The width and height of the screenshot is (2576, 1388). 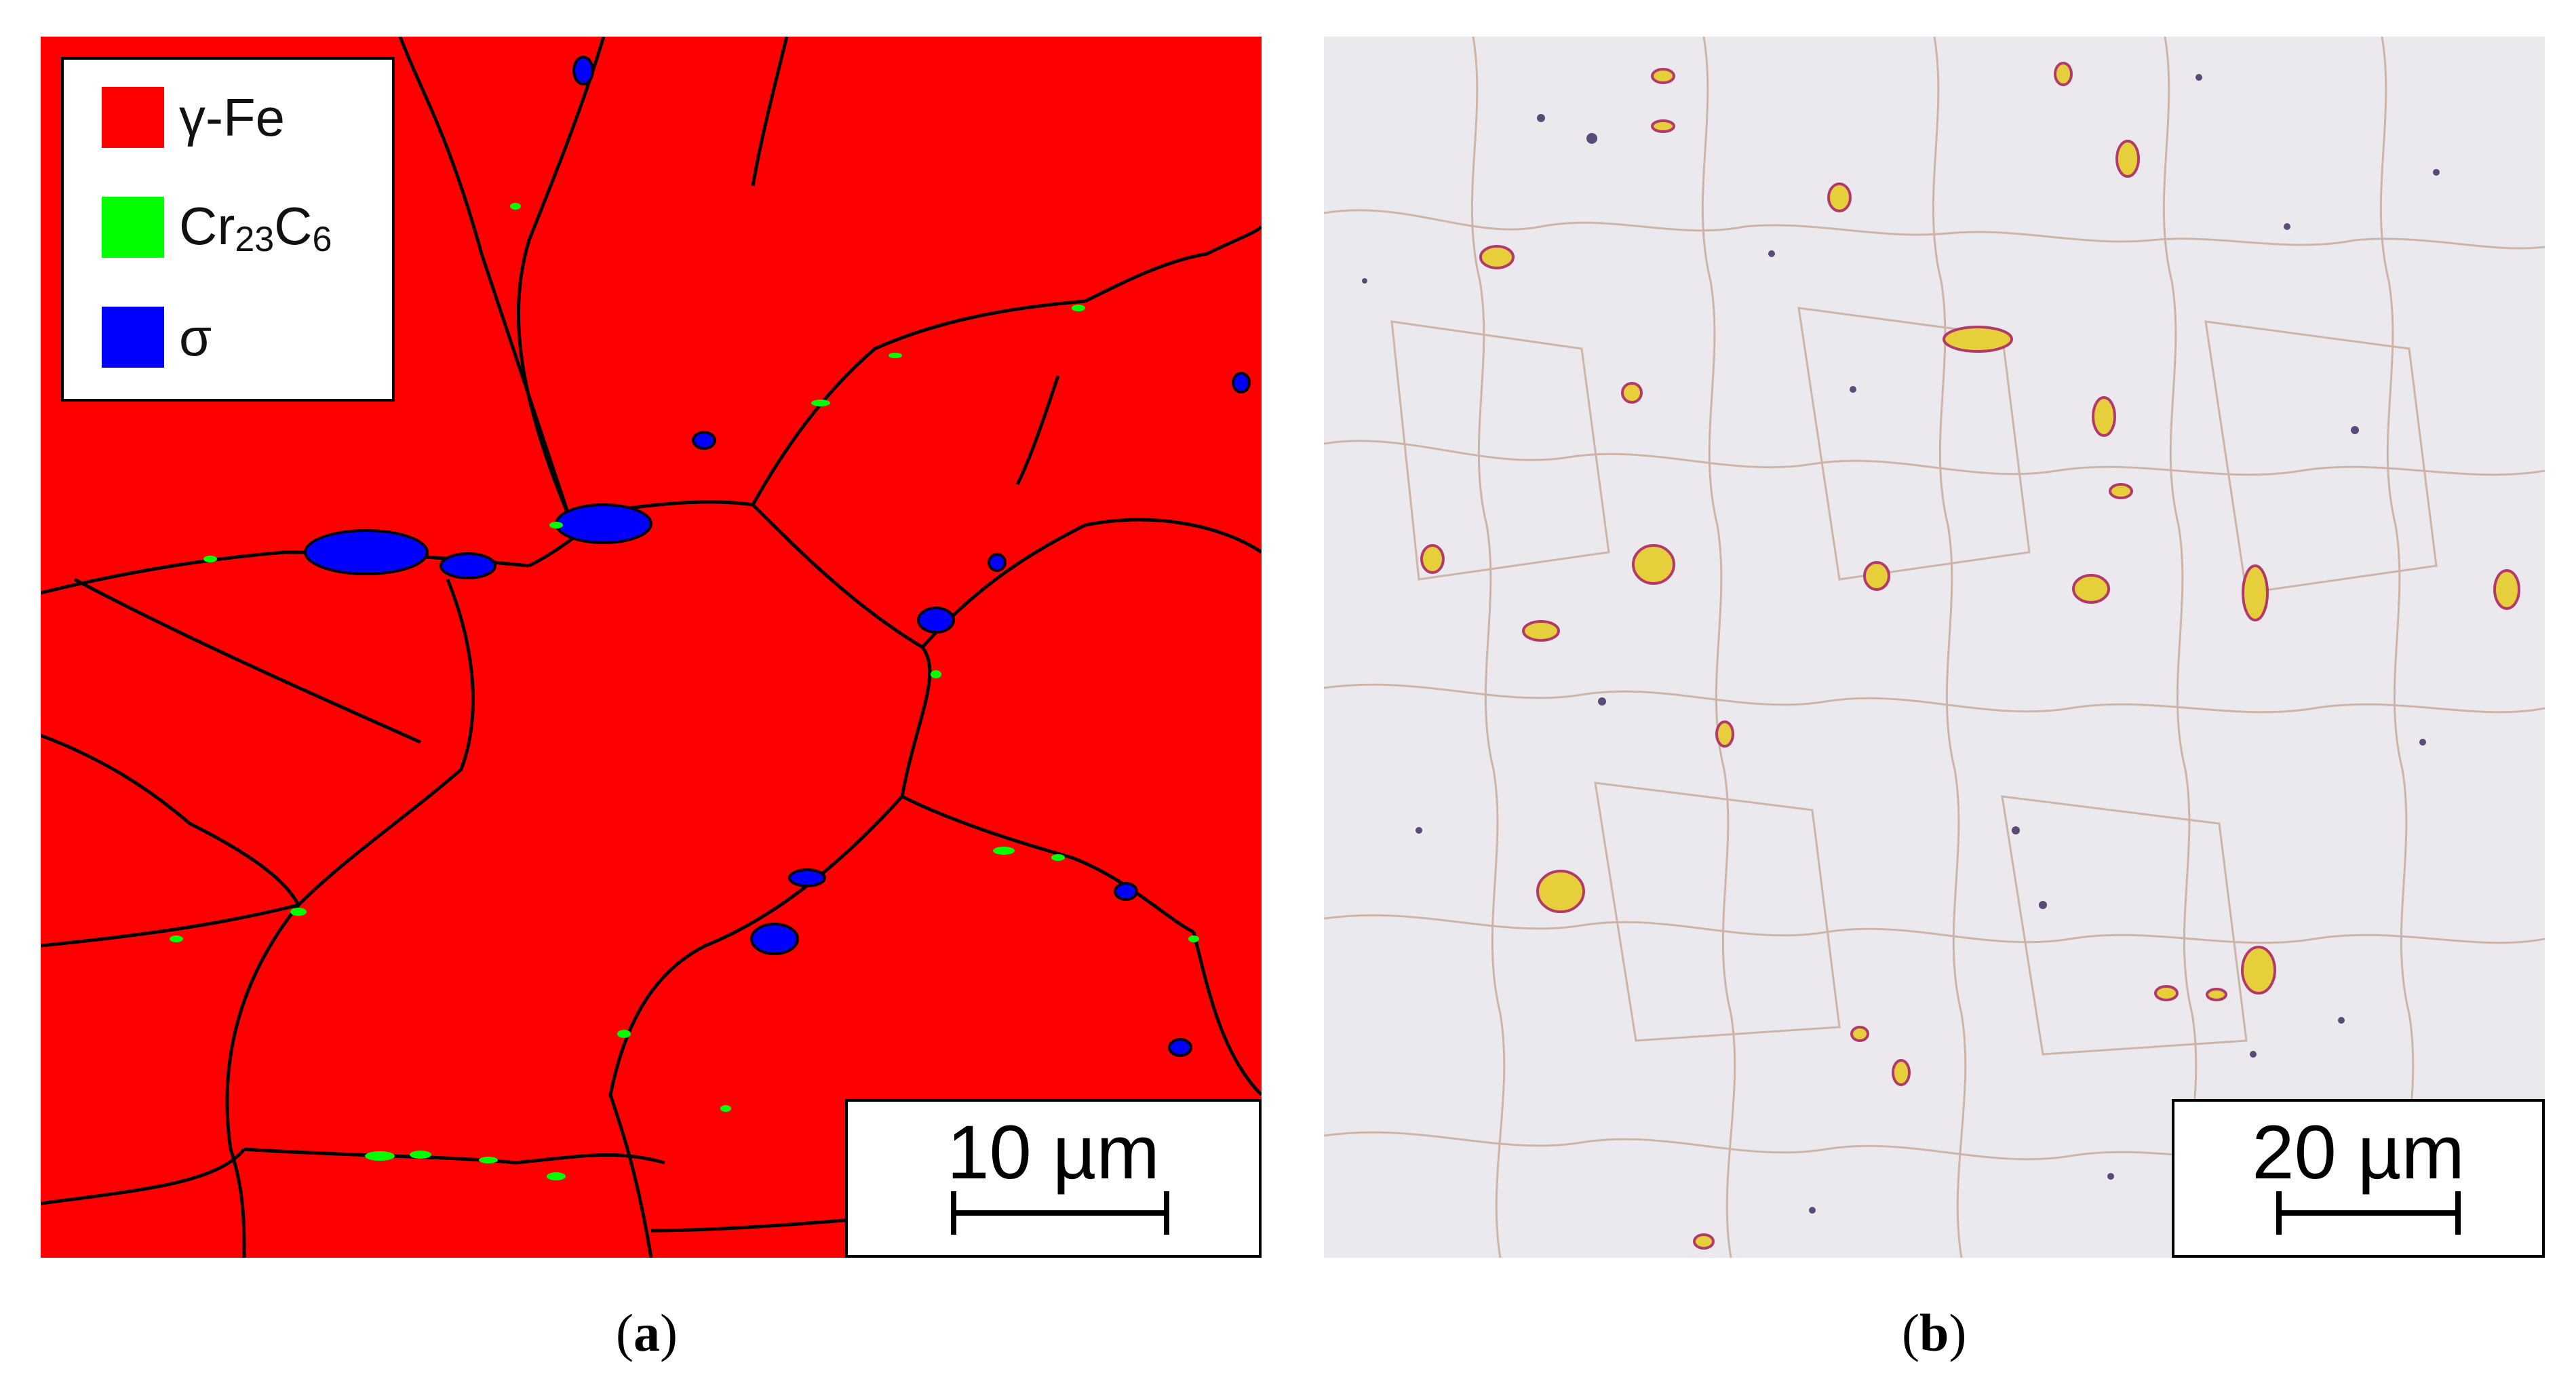 I want to click on phase-legend: γ-Fe Cr23C6 σ, so click(x=228, y=229).